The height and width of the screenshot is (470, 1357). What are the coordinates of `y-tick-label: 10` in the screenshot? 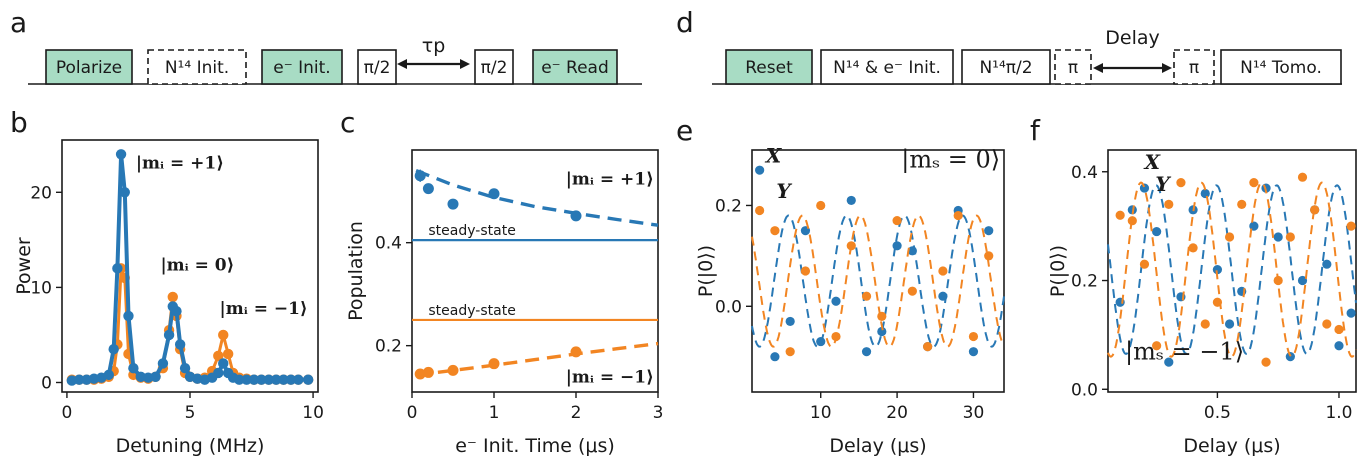 It's located at (41, 288).